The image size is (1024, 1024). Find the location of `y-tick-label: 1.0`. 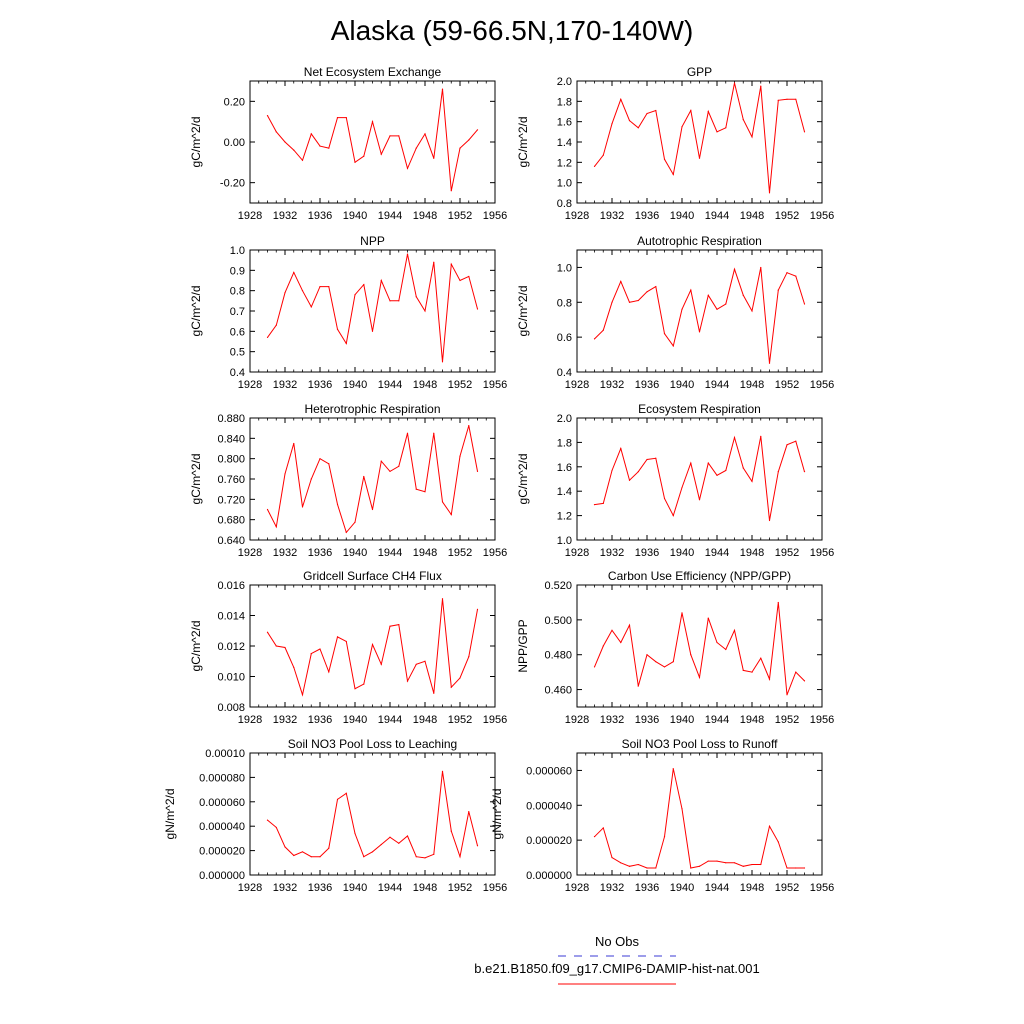

y-tick-label: 1.0 is located at coordinates (564, 268).